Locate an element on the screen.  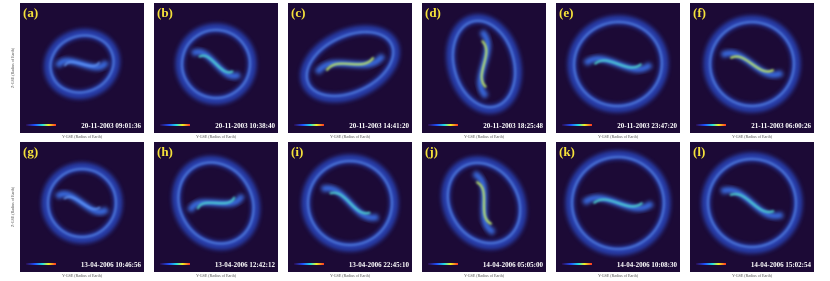
timestamp: 20-11-2003 10:38:40 is located at coordinates (245, 126).